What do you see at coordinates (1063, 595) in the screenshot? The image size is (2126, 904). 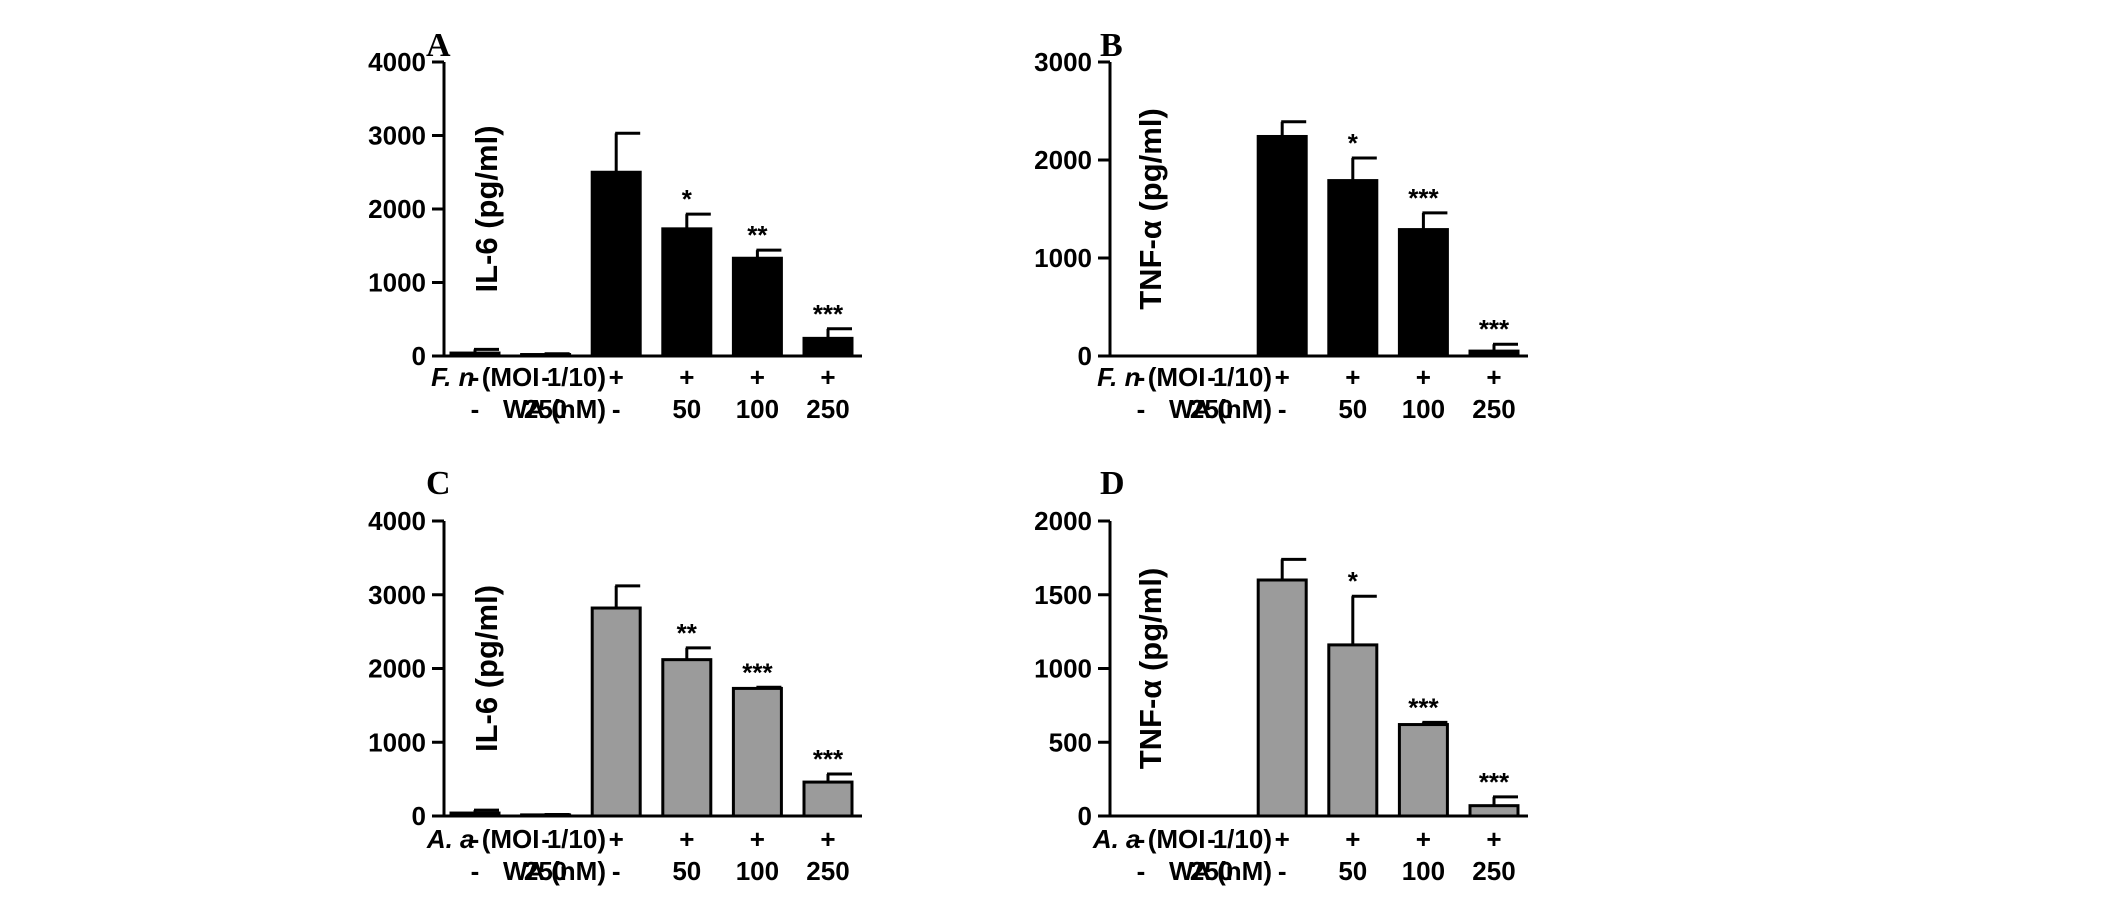 I see `y-tick-label: 1500` at bounding box center [1063, 595].